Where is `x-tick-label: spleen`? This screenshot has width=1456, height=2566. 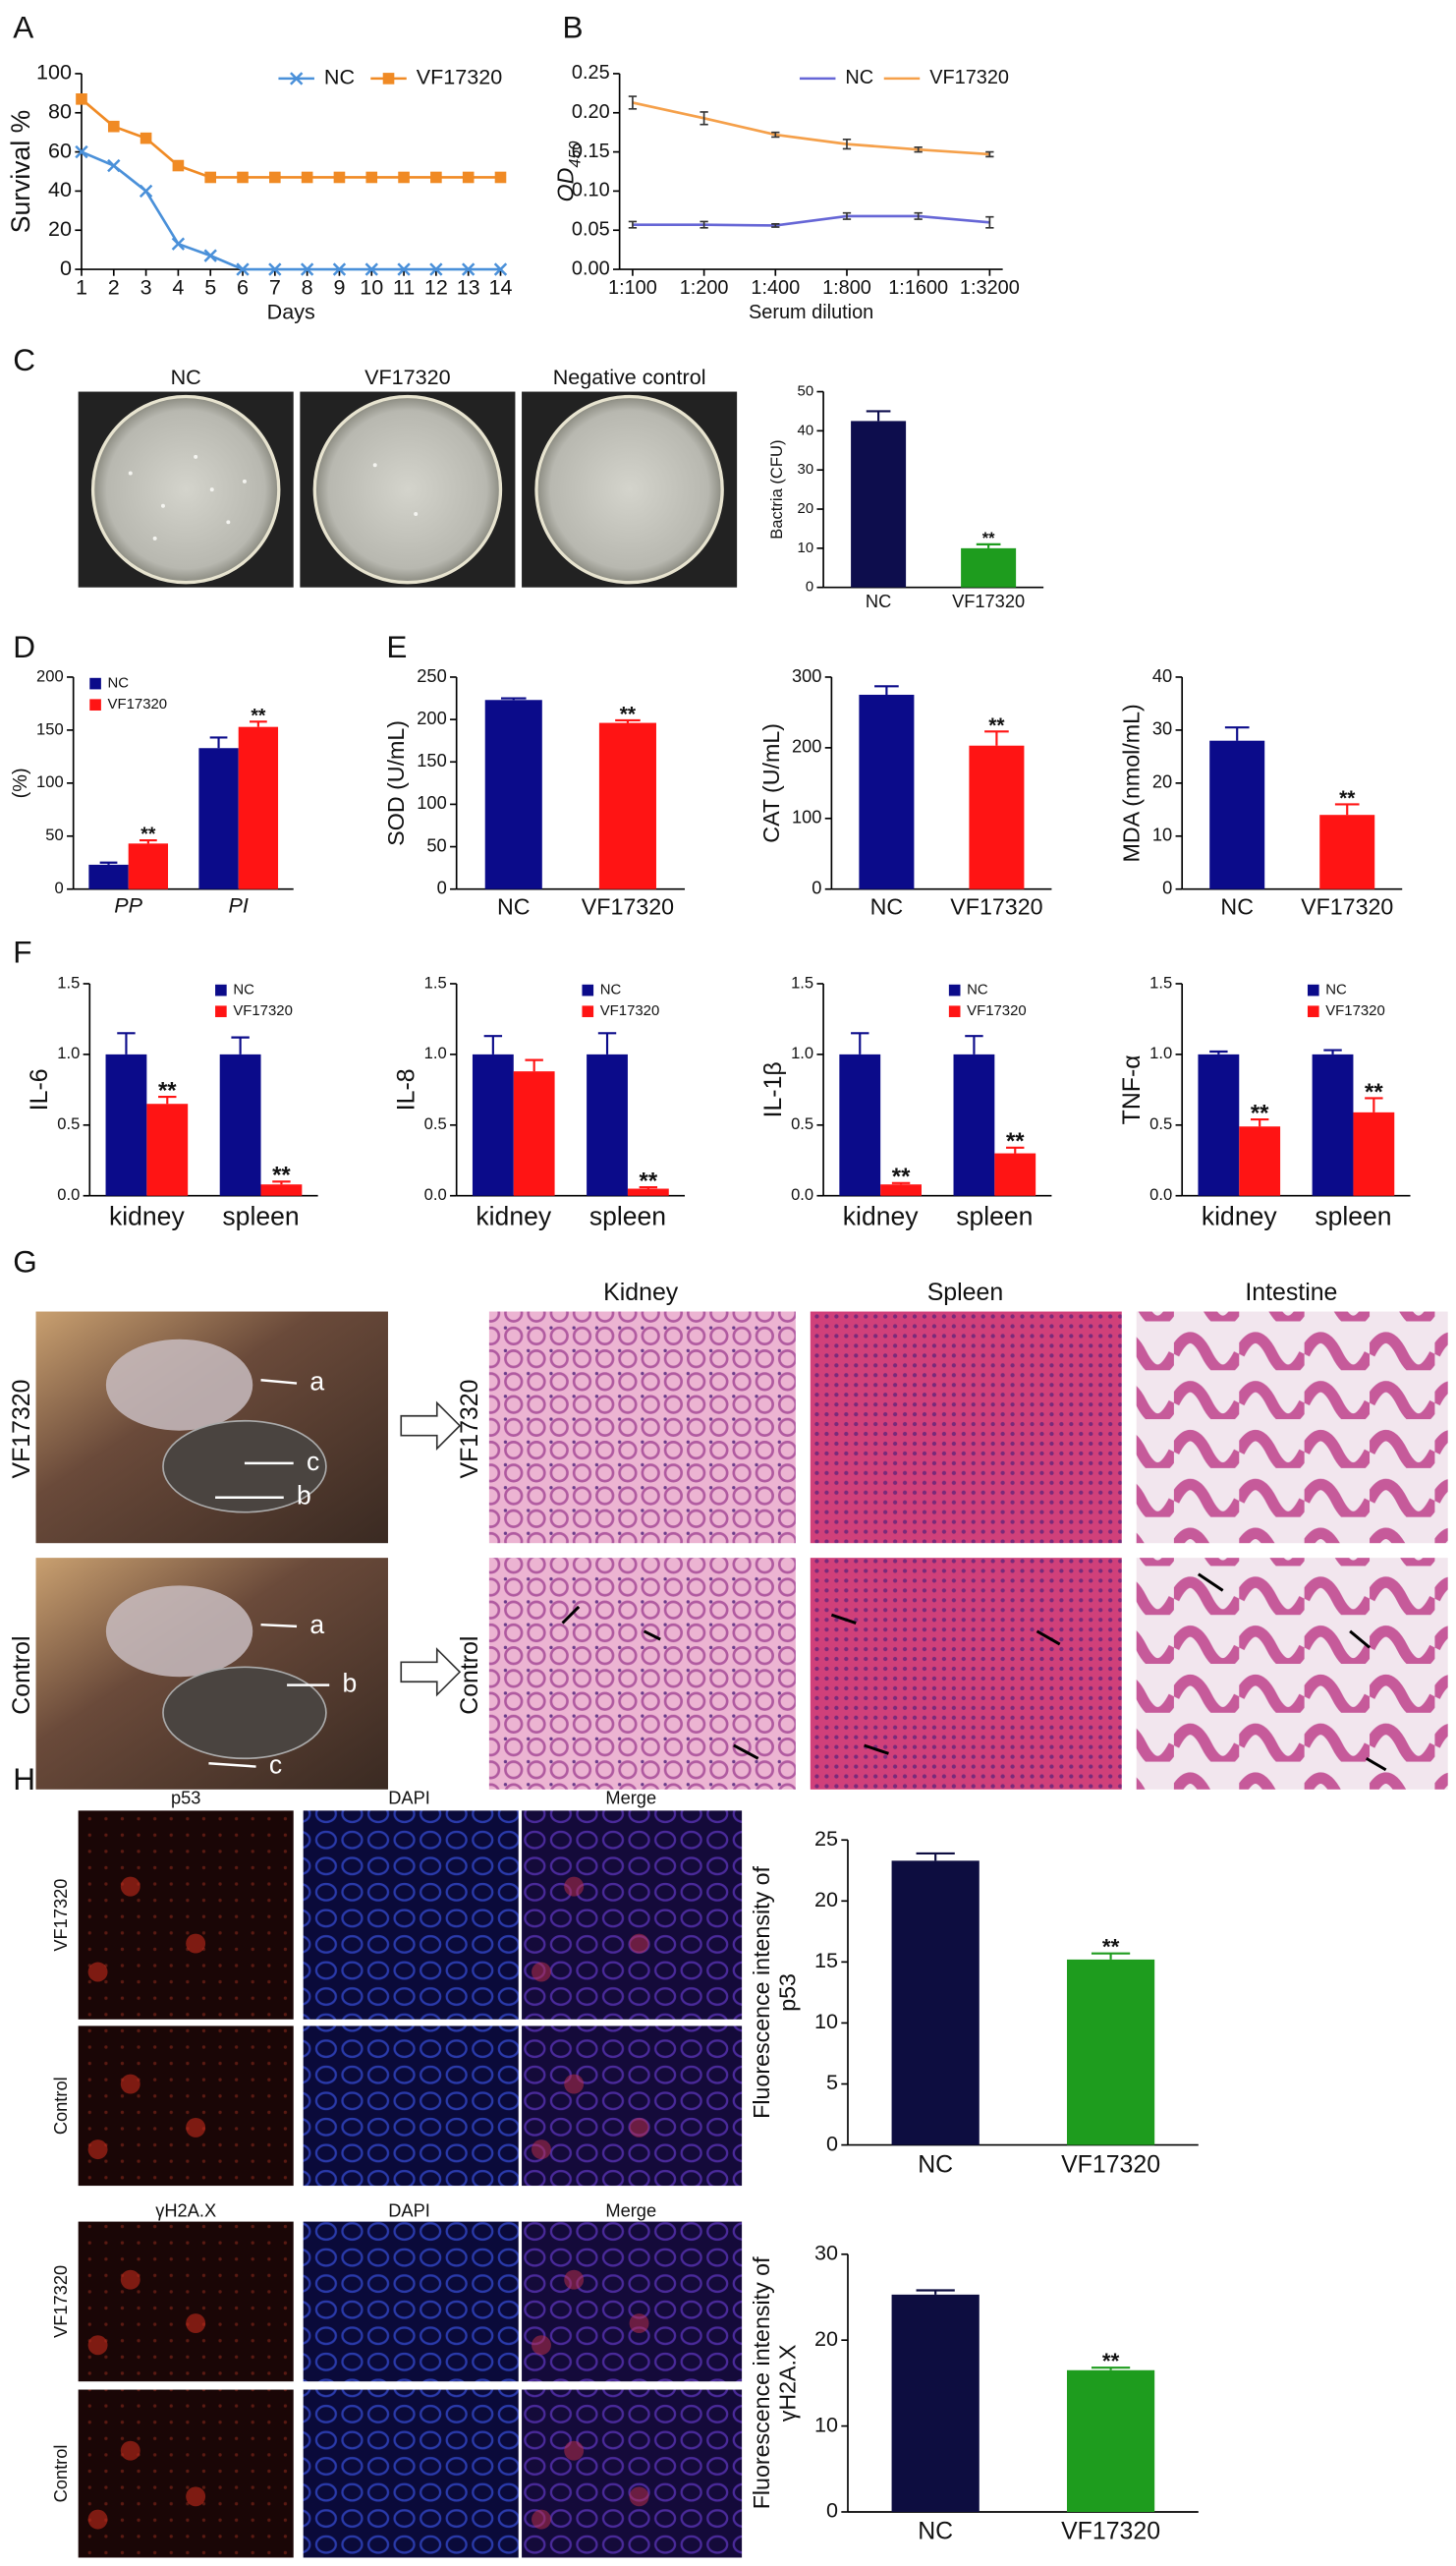
x-tick-label: spleen is located at coordinates (627, 1215).